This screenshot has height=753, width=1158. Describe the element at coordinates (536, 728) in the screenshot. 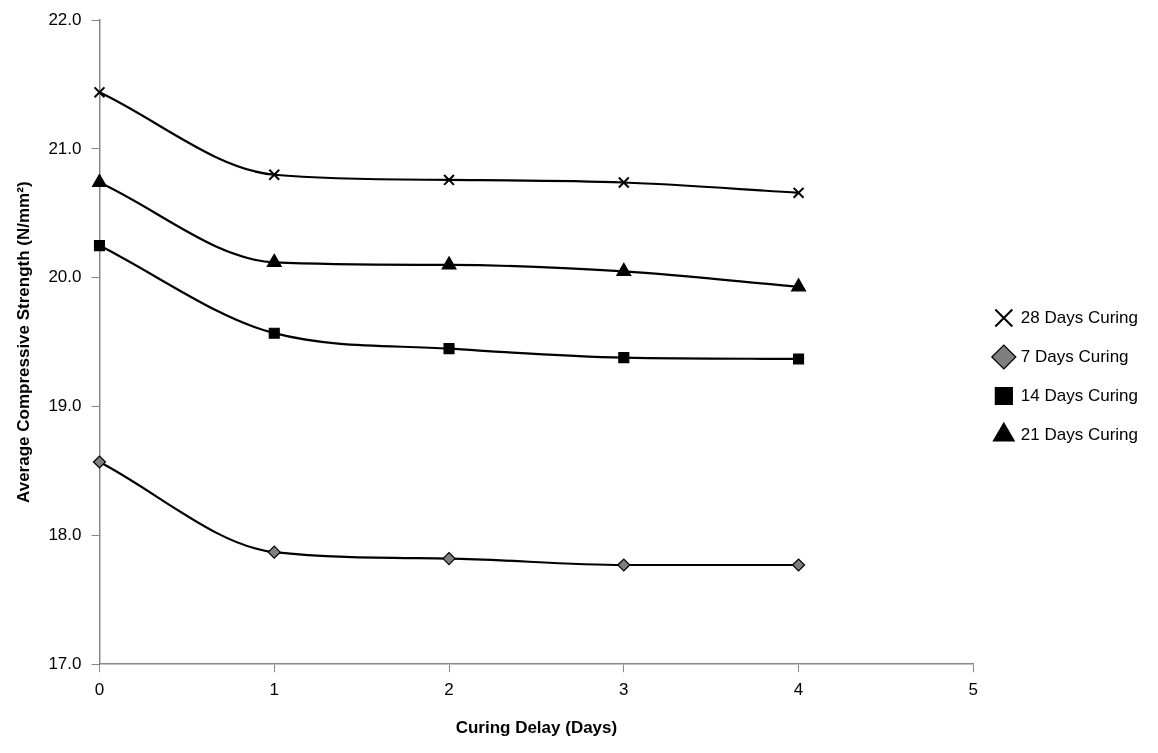

I see `x-axis-title: Curing Delay (Days)` at that location.